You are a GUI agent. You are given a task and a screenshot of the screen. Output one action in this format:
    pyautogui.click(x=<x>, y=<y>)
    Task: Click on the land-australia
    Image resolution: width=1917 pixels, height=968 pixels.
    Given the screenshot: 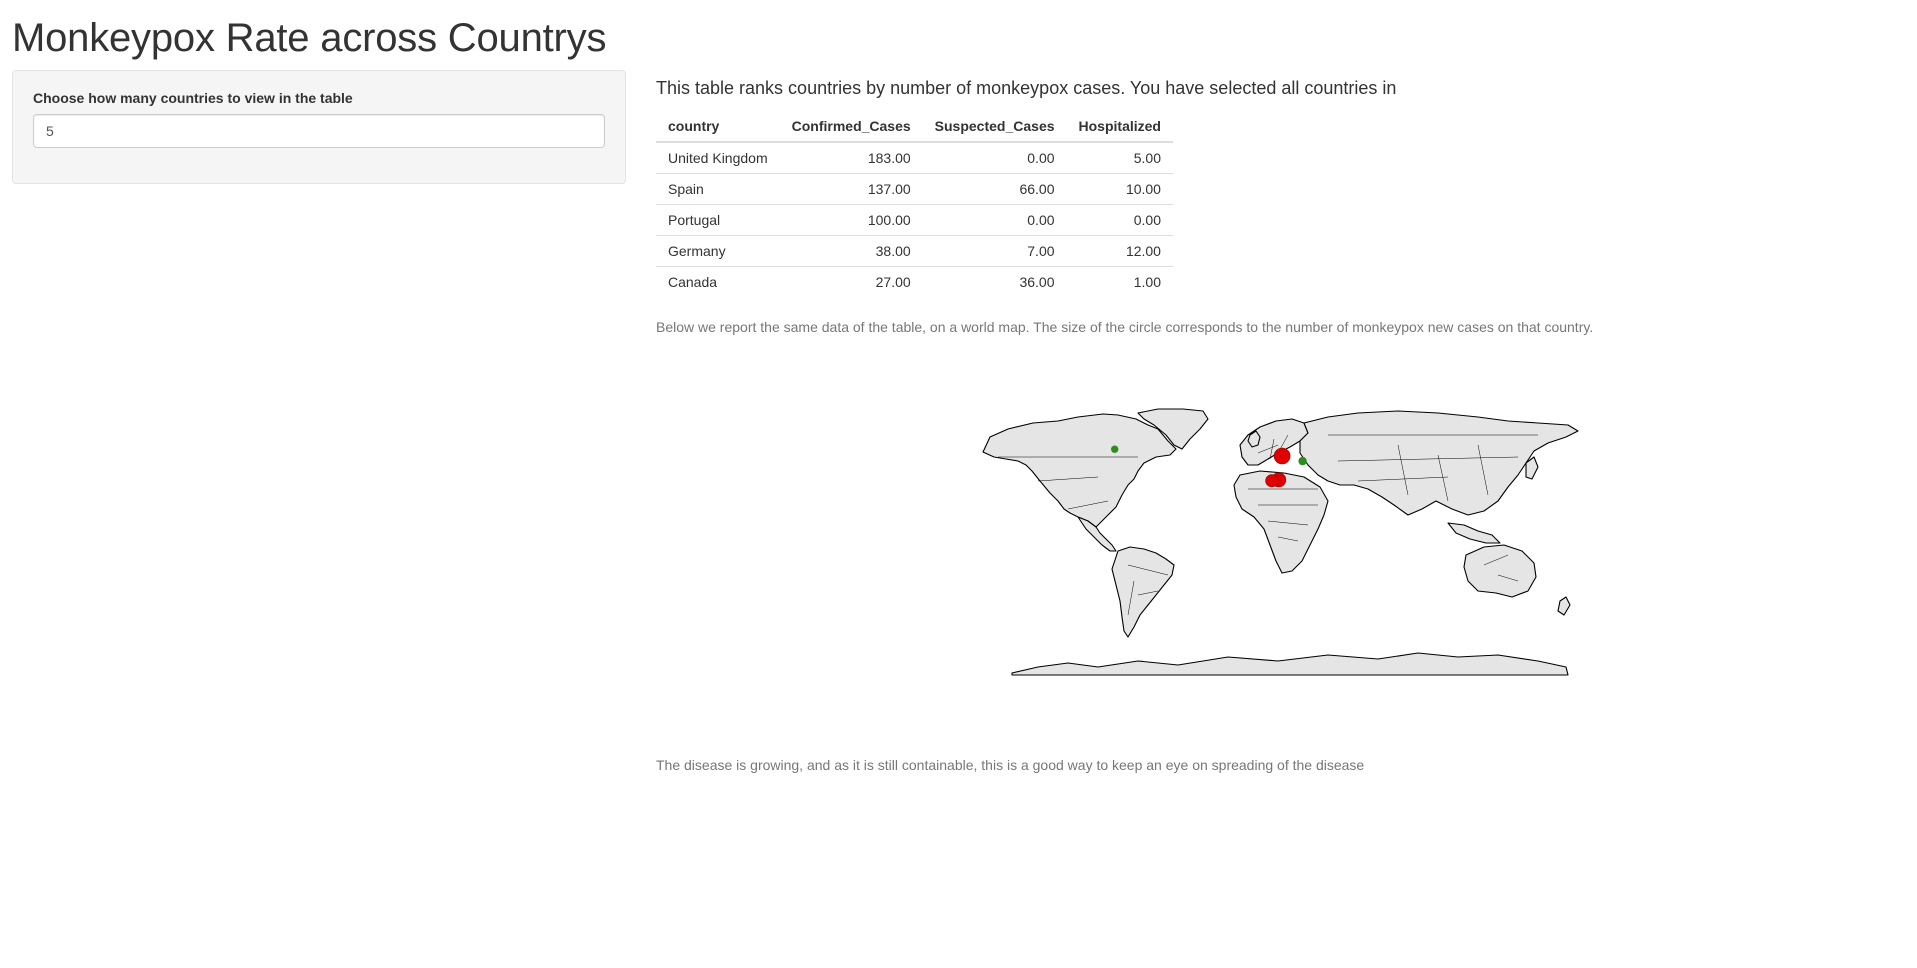 What is the action you would take?
    pyautogui.click(x=1500, y=571)
    